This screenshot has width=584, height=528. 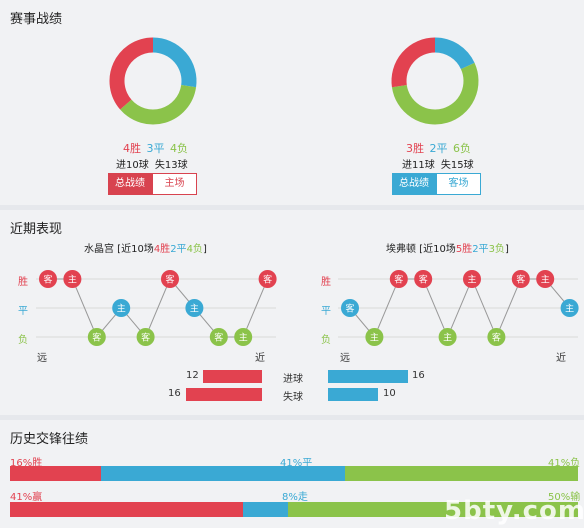 I want to click on home-wdl-summary: 4胜 3平 4负, so click(x=155, y=148).